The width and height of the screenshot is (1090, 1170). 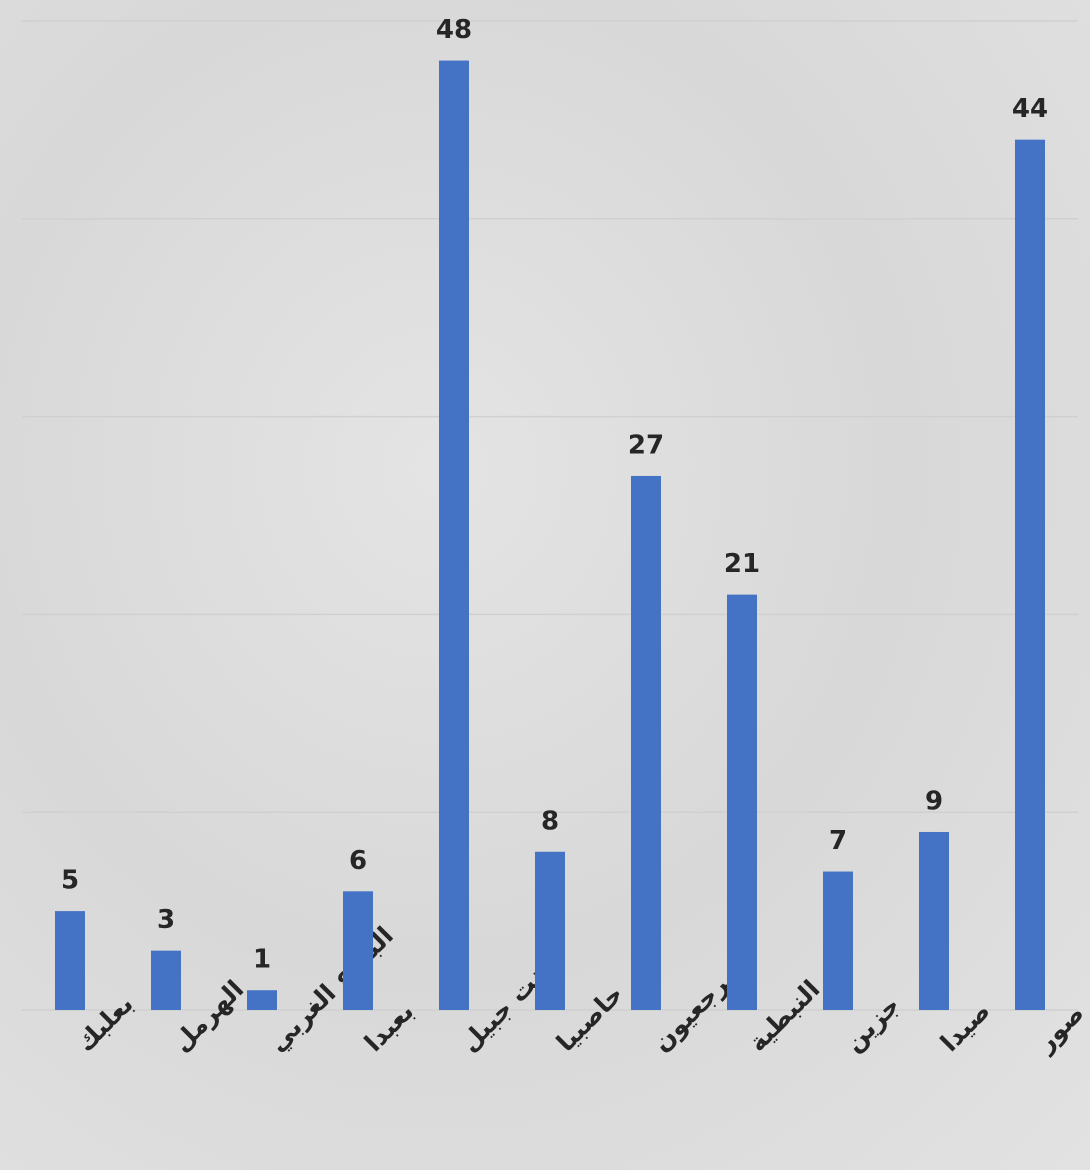 I want to click on data-label: 48, so click(x=454, y=30).